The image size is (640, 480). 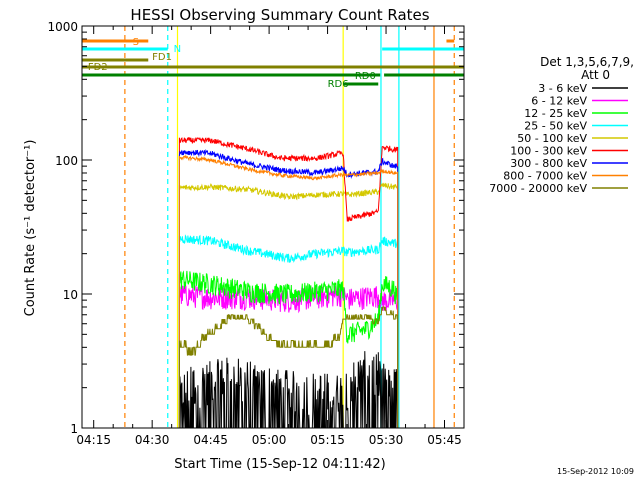 I want to click on state-label-rd6: RD6, so click(x=338, y=84).